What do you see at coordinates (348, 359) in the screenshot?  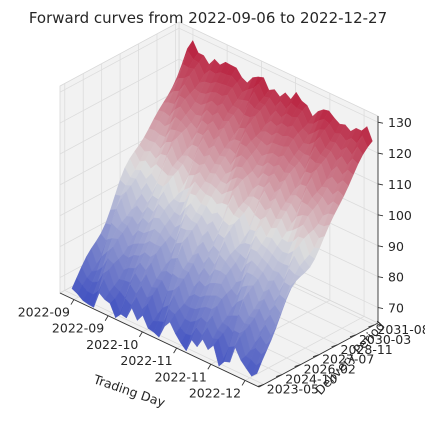 I see `y-tick-label: 2027-07` at bounding box center [348, 359].